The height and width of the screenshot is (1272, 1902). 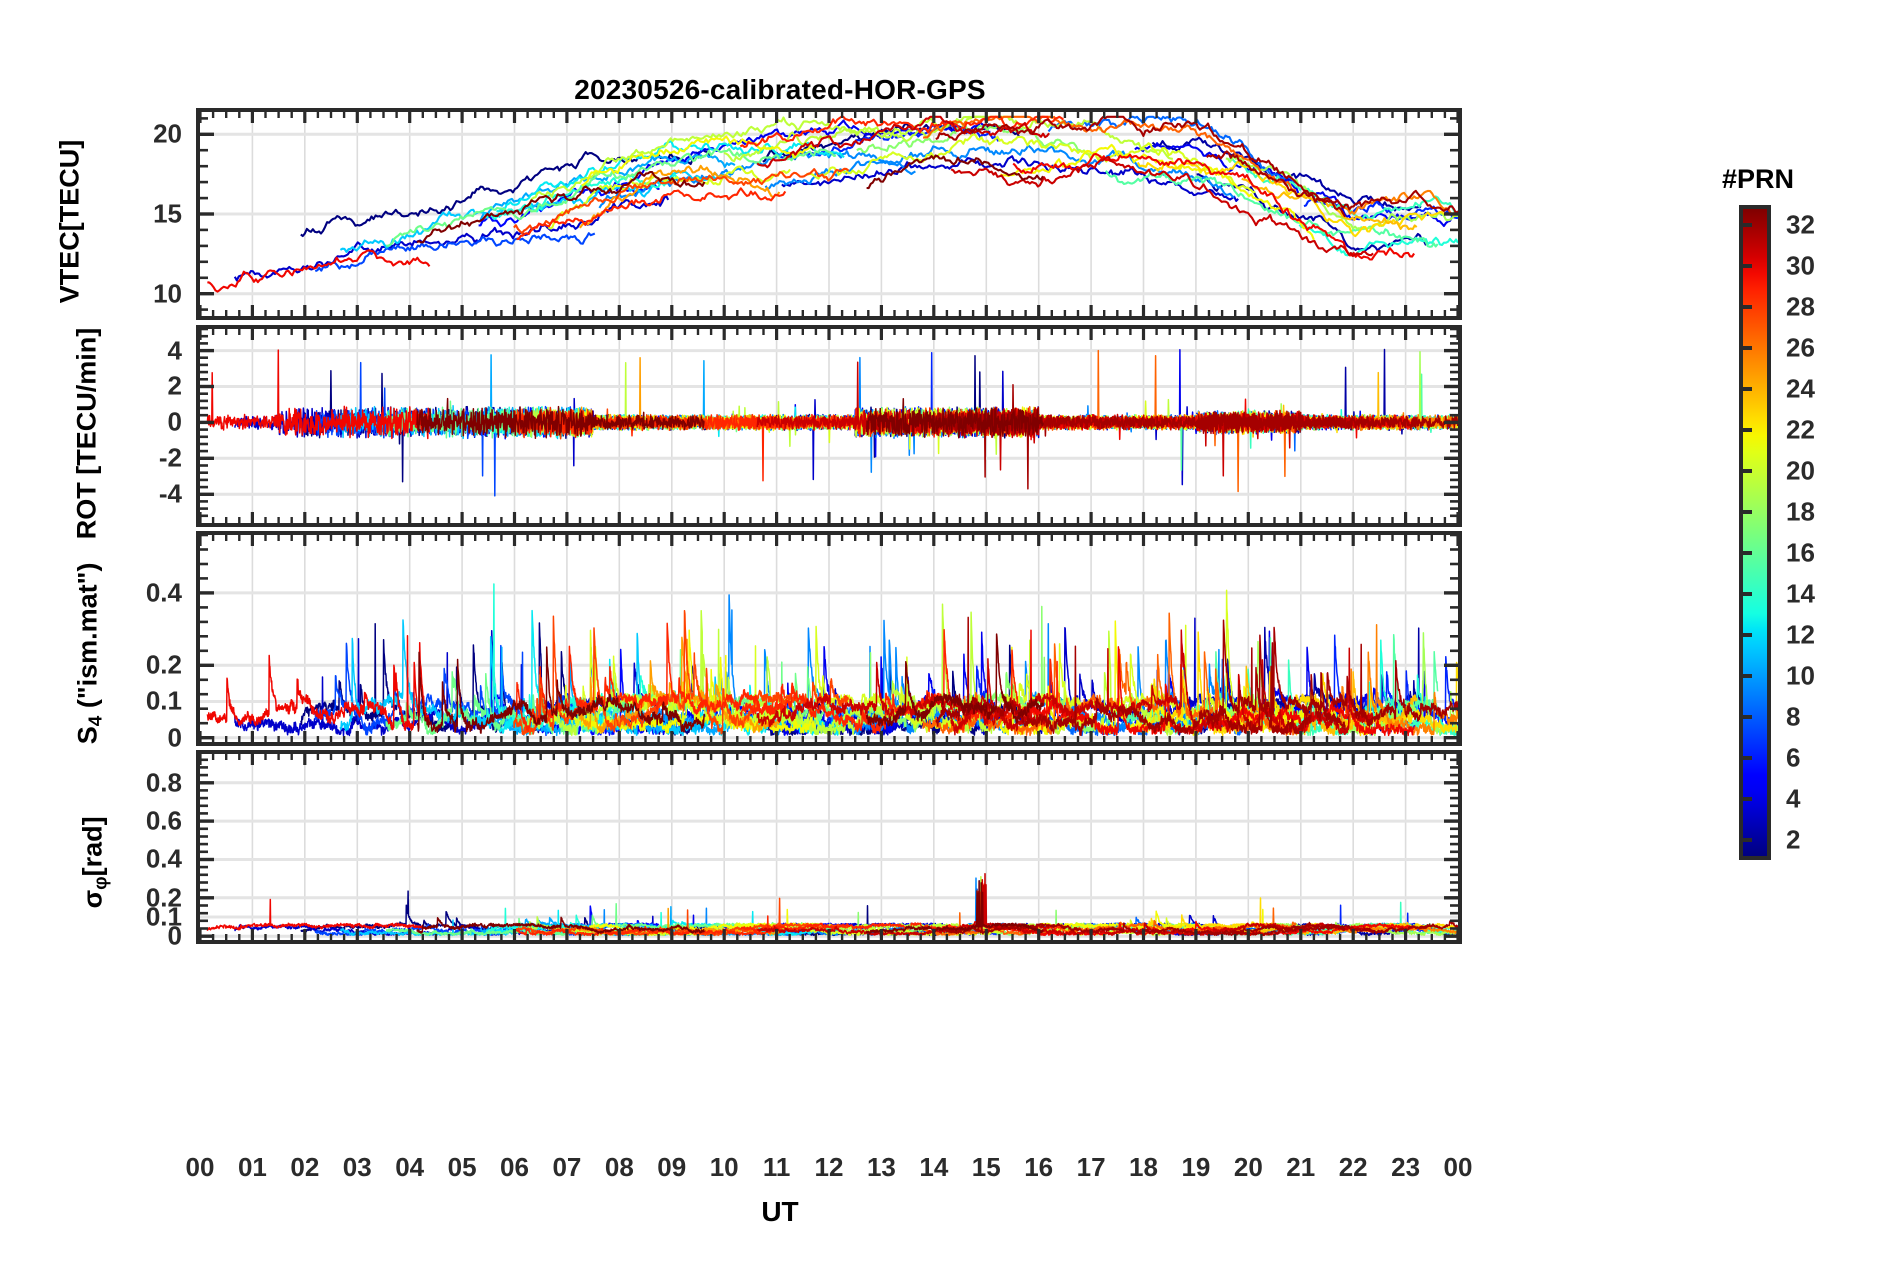 What do you see at coordinates (829, 1167) in the screenshot?
I see `xtick-12: 12` at bounding box center [829, 1167].